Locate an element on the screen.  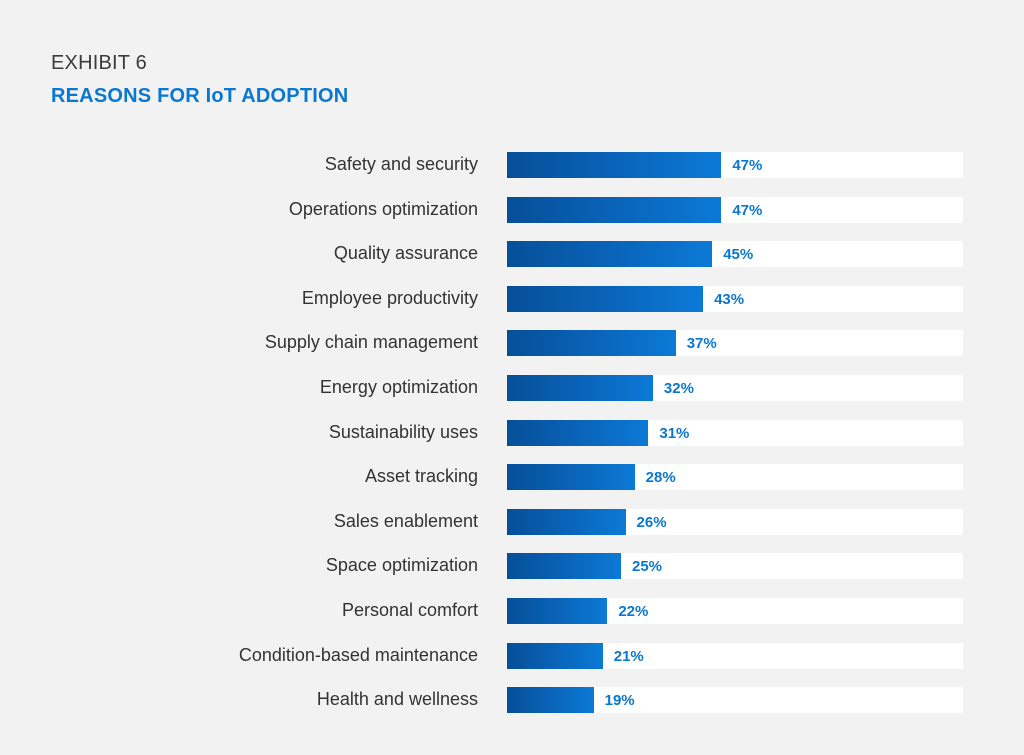
bar-row: Quality assurance 45% is located at coordinates (512, 254).